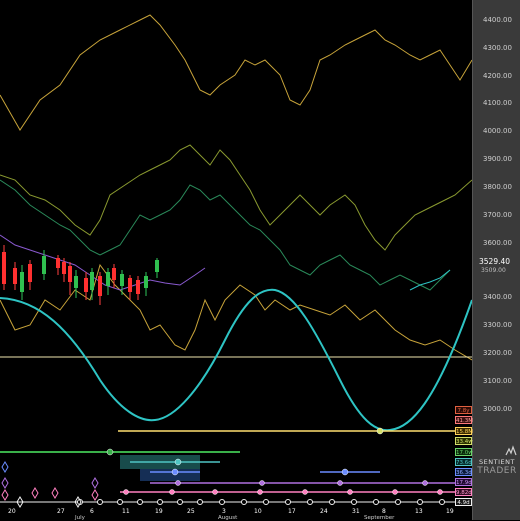 This screenshot has height=521, width=520. What do you see at coordinates (464, 441) in the screenshot?
I see `period-tag-33.4w: 33.4w` at bounding box center [464, 441].